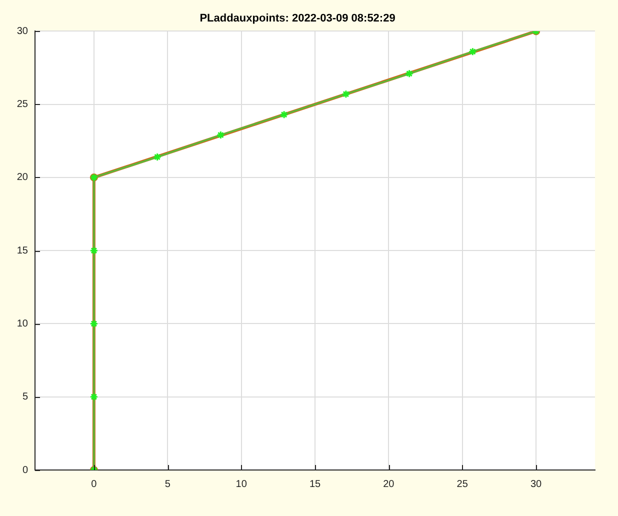 The height and width of the screenshot is (516, 618). What do you see at coordinates (25, 470) in the screenshot?
I see `y-tick-label: 0` at bounding box center [25, 470].